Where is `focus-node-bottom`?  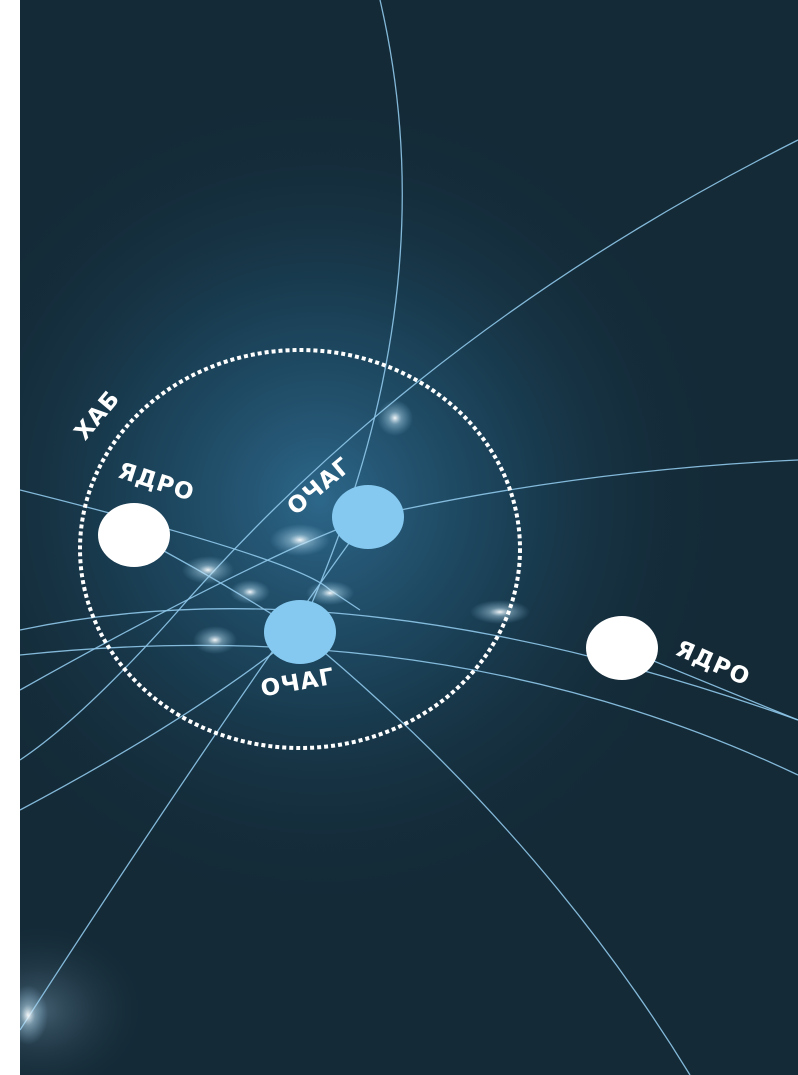 focus-node-bottom is located at coordinates (300, 632).